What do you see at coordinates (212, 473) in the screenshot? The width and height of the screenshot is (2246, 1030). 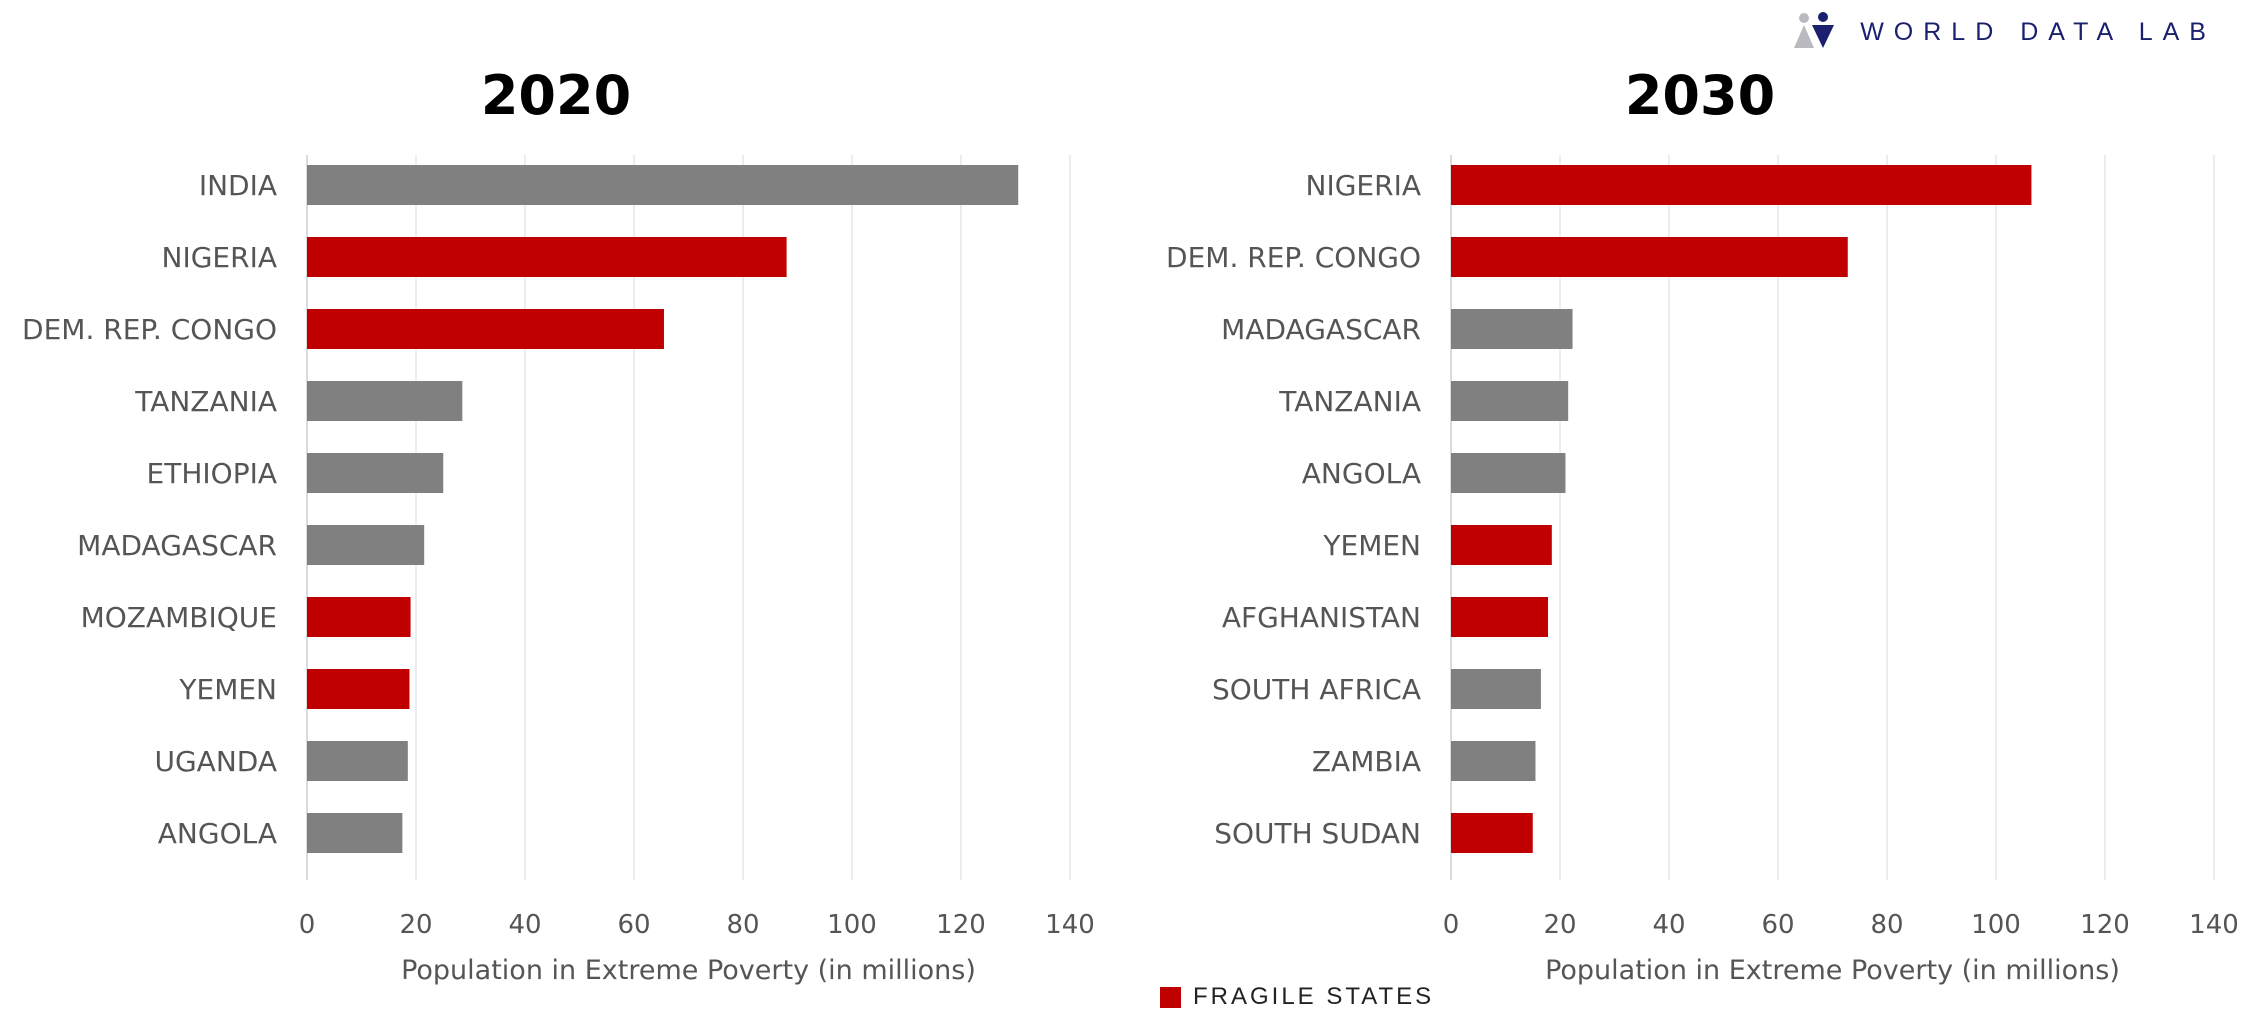 I see `category-label: ETHIOPIA` at bounding box center [212, 473].